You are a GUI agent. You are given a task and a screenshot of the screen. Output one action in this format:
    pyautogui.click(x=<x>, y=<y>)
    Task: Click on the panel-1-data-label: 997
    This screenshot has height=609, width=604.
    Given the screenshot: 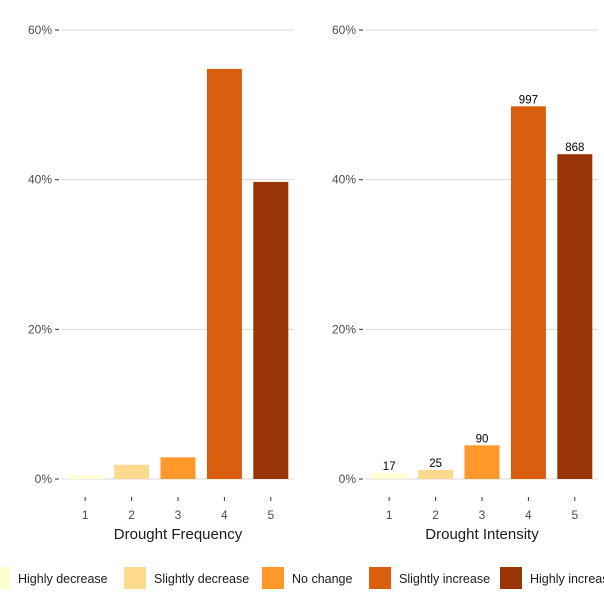 What is the action you would take?
    pyautogui.click(x=528, y=100)
    